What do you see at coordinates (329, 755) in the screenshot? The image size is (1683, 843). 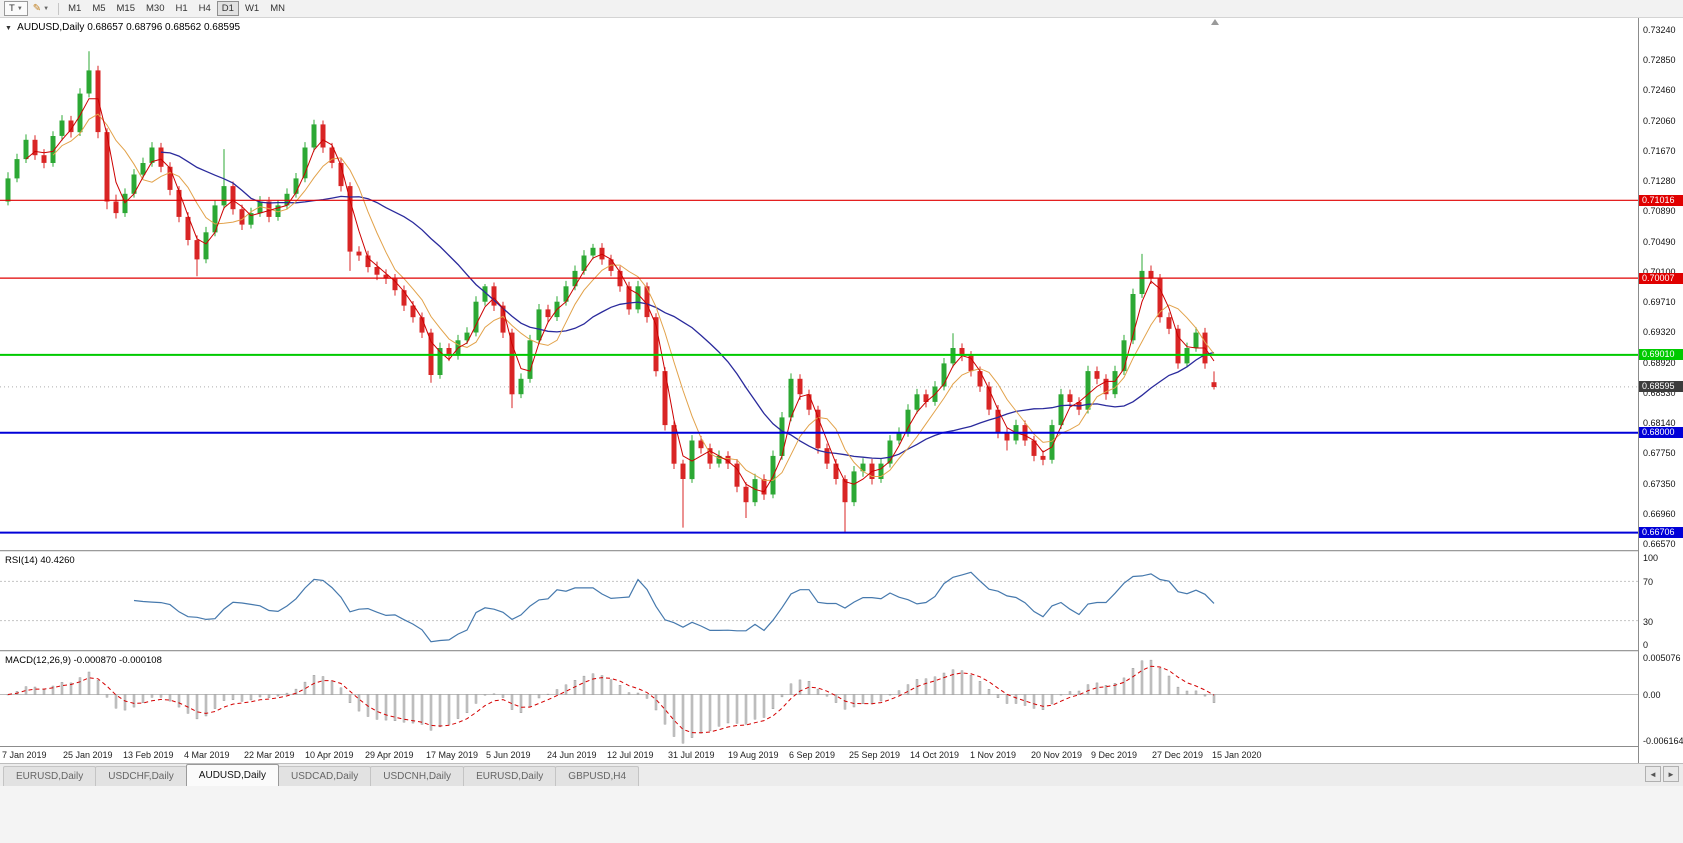 I see `date-axis-label: 10 Apr 2019` at bounding box center [329, 755].